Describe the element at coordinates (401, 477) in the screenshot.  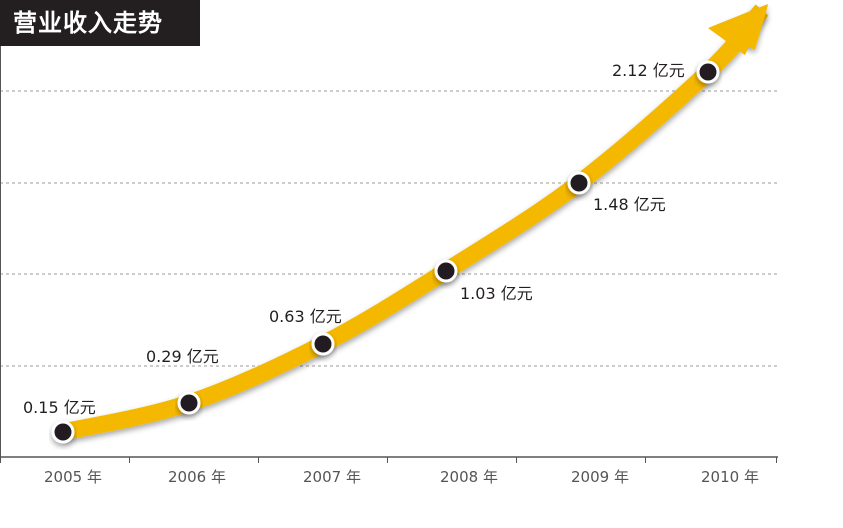
I see `x-tick-labels: 2005 年 2006 年 2007 年 2008 年 2009 年 2010 年` at that location.